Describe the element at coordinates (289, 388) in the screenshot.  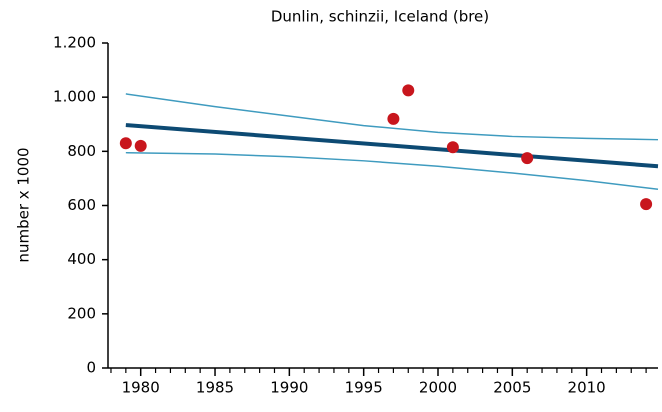
I see `x-tick-label: 1990` at that location.